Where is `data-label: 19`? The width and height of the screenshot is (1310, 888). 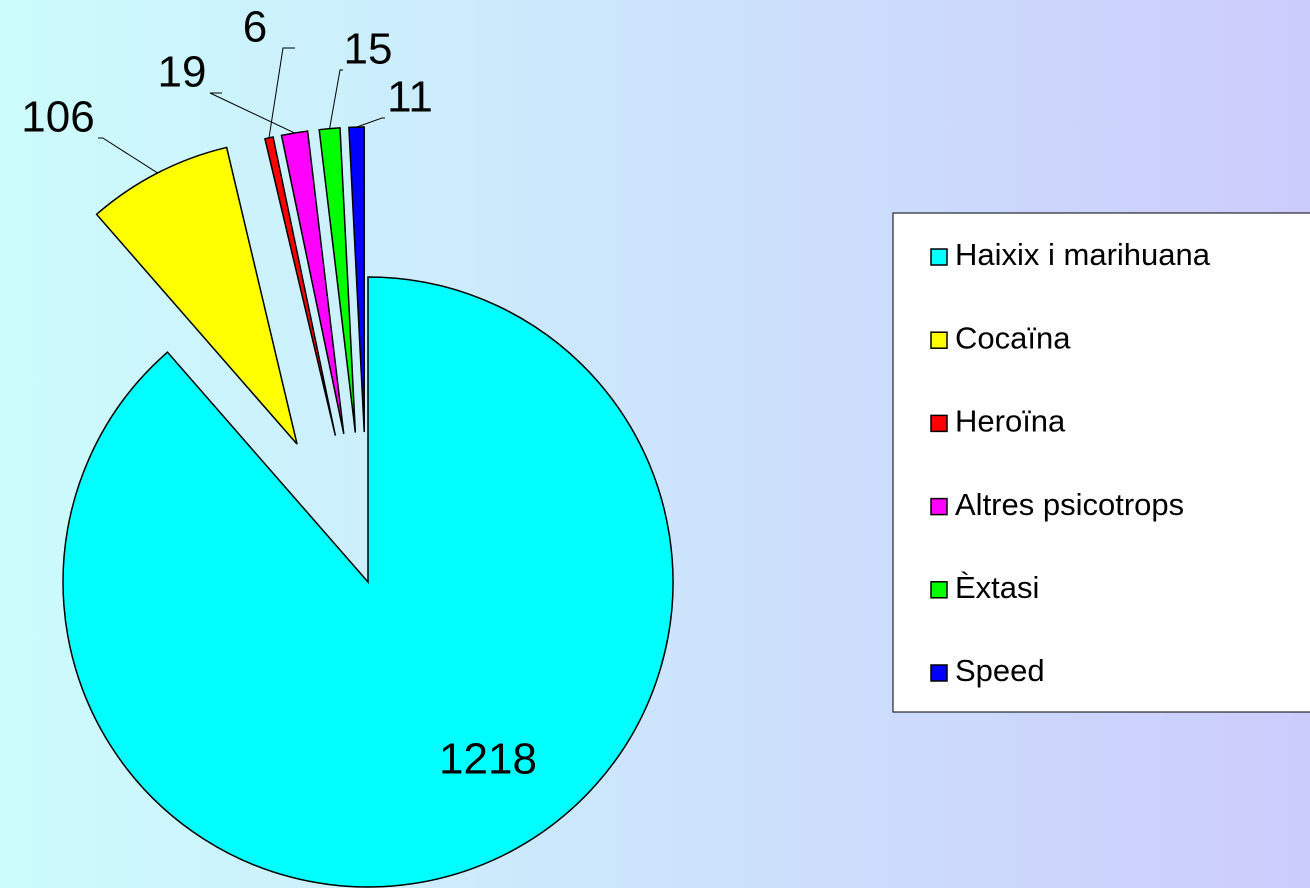 data-label: 19 is located at coordinates (182, 72).